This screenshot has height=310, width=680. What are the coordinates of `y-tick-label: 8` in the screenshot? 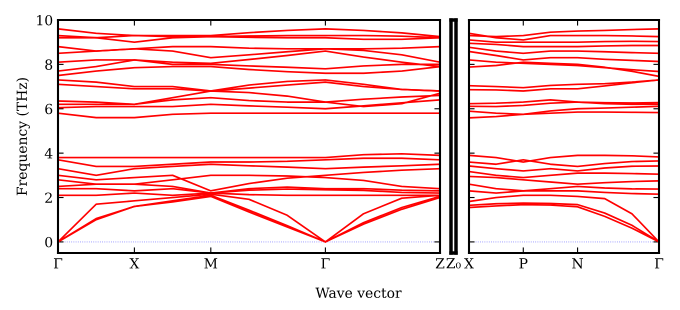 It's located at (48, 64).